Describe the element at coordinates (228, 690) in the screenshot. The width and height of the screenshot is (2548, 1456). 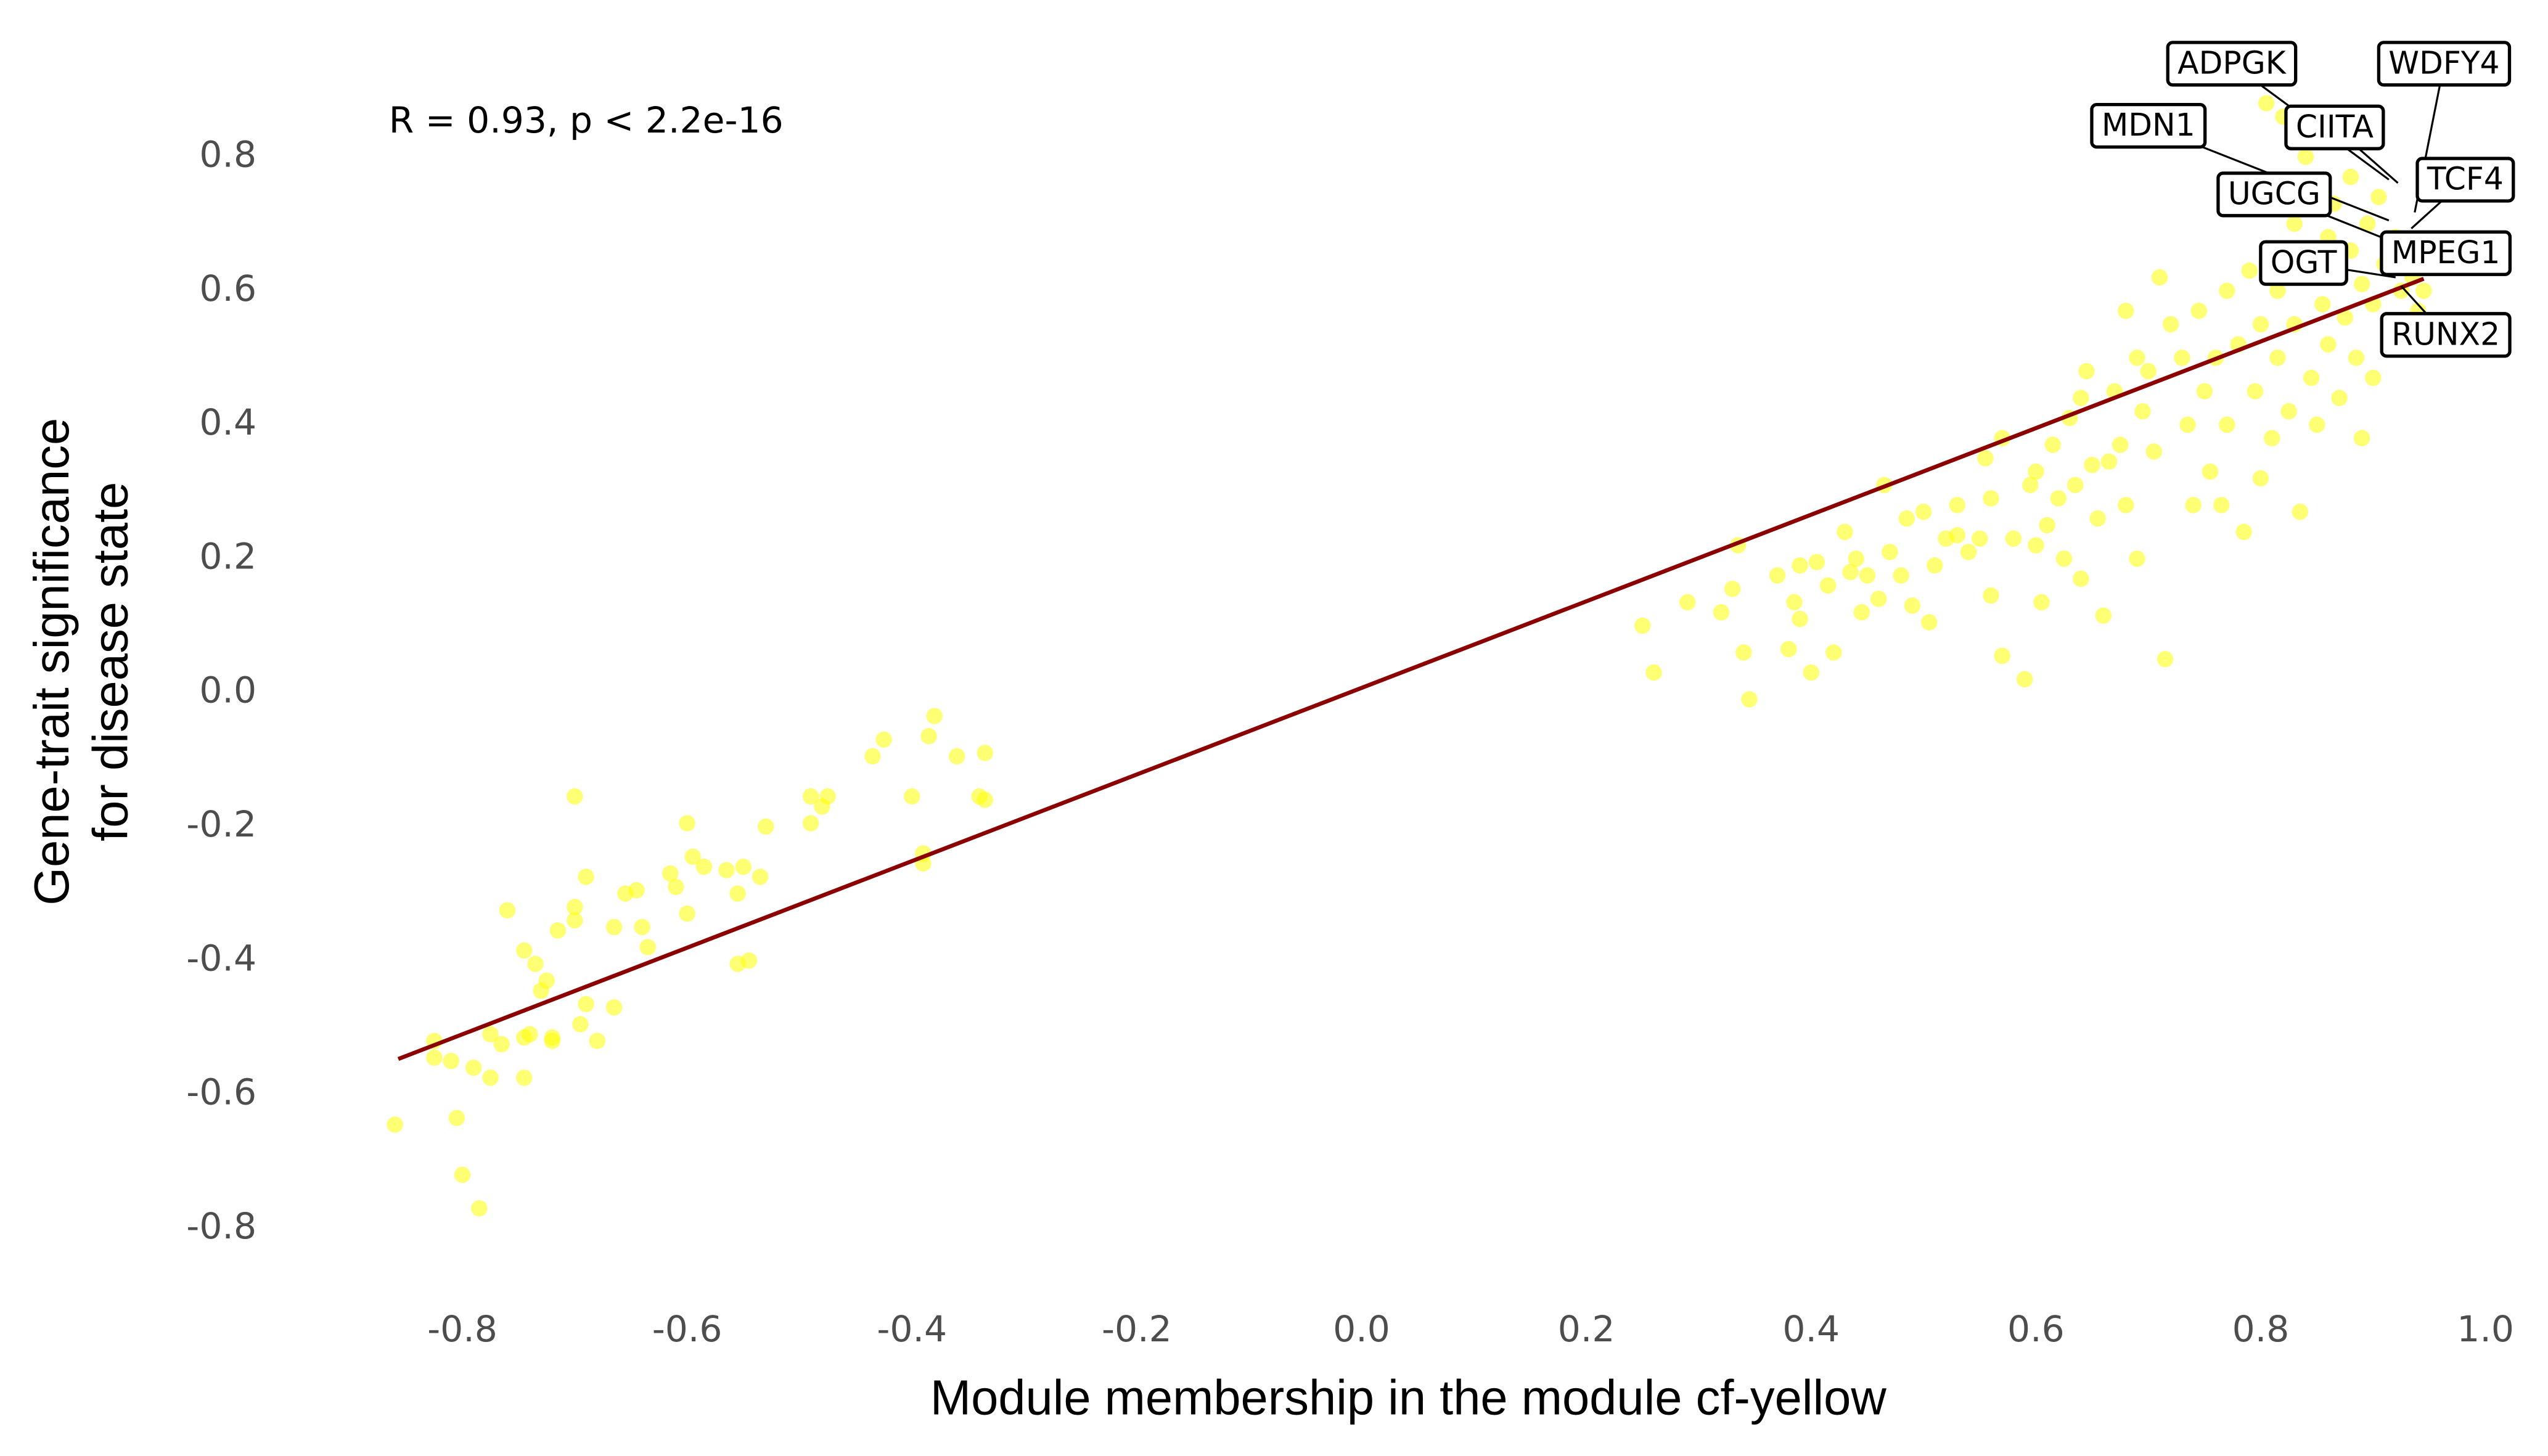
I see `y-tick-label: 0.0` at that location.